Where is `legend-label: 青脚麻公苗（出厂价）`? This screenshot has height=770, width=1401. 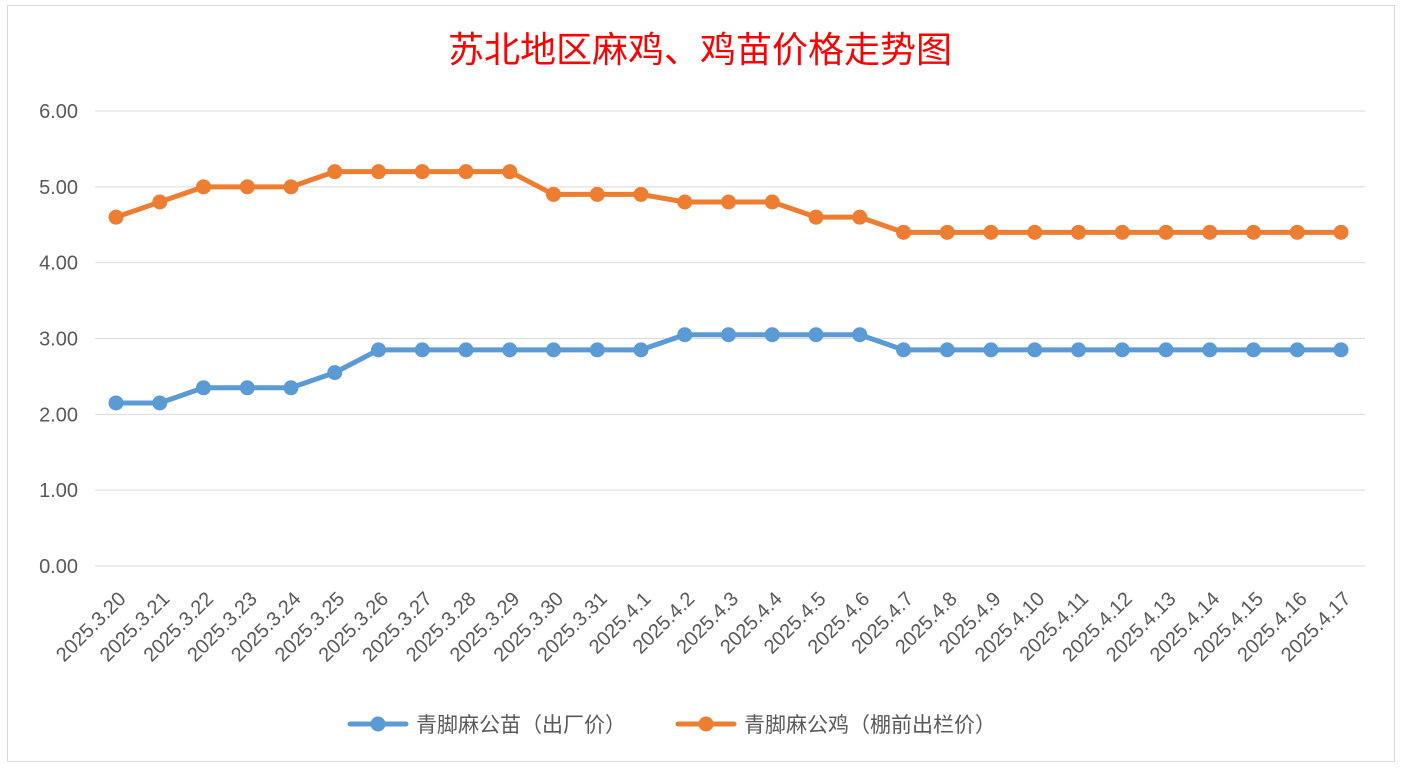 legend-label: 青脚麻公苗（出厂价） is located at coordinates (521, 725).